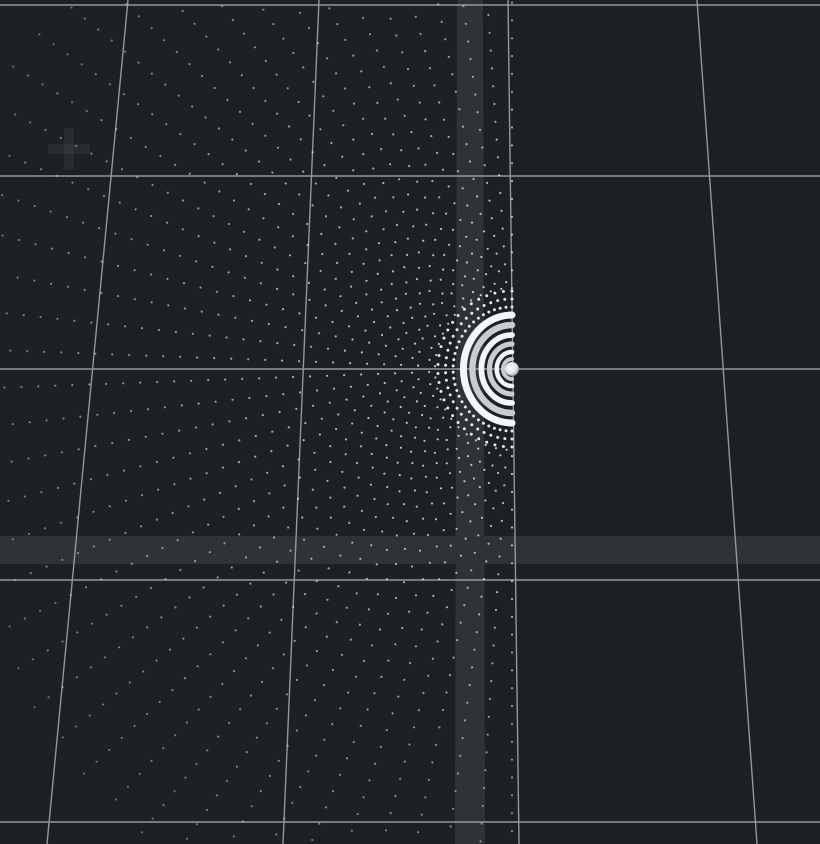 The image size is (820, 844). I want to click on sphere-shell, so click(500, 369).